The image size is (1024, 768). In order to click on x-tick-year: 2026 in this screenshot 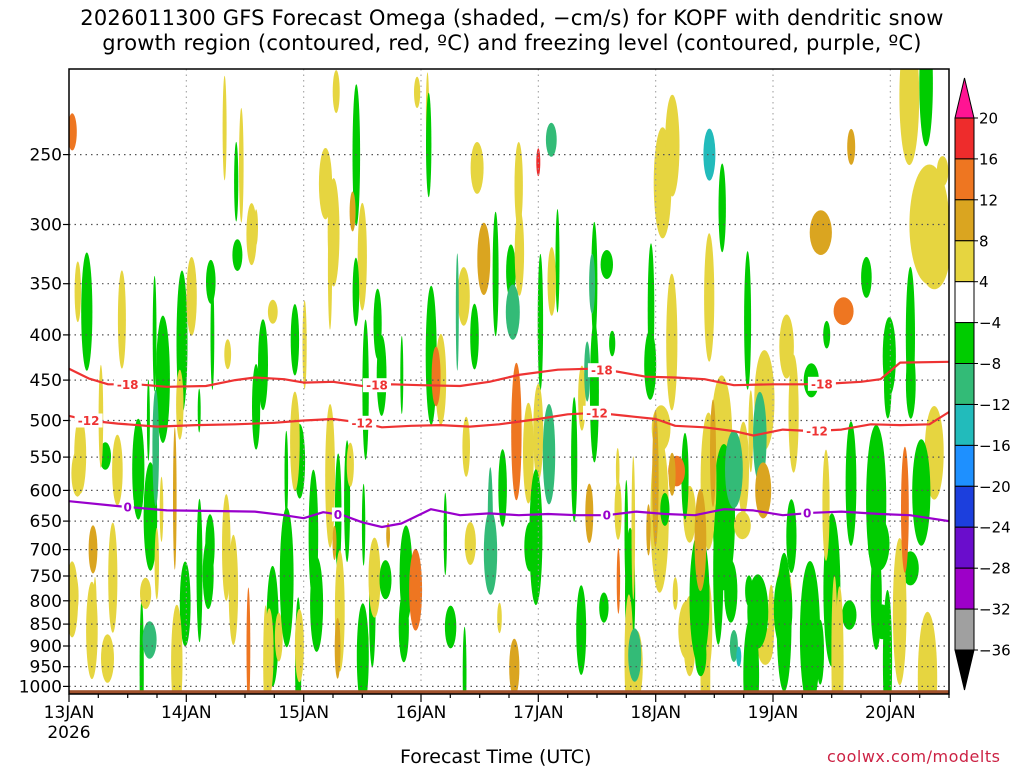, I will do `click(68, 733)`.